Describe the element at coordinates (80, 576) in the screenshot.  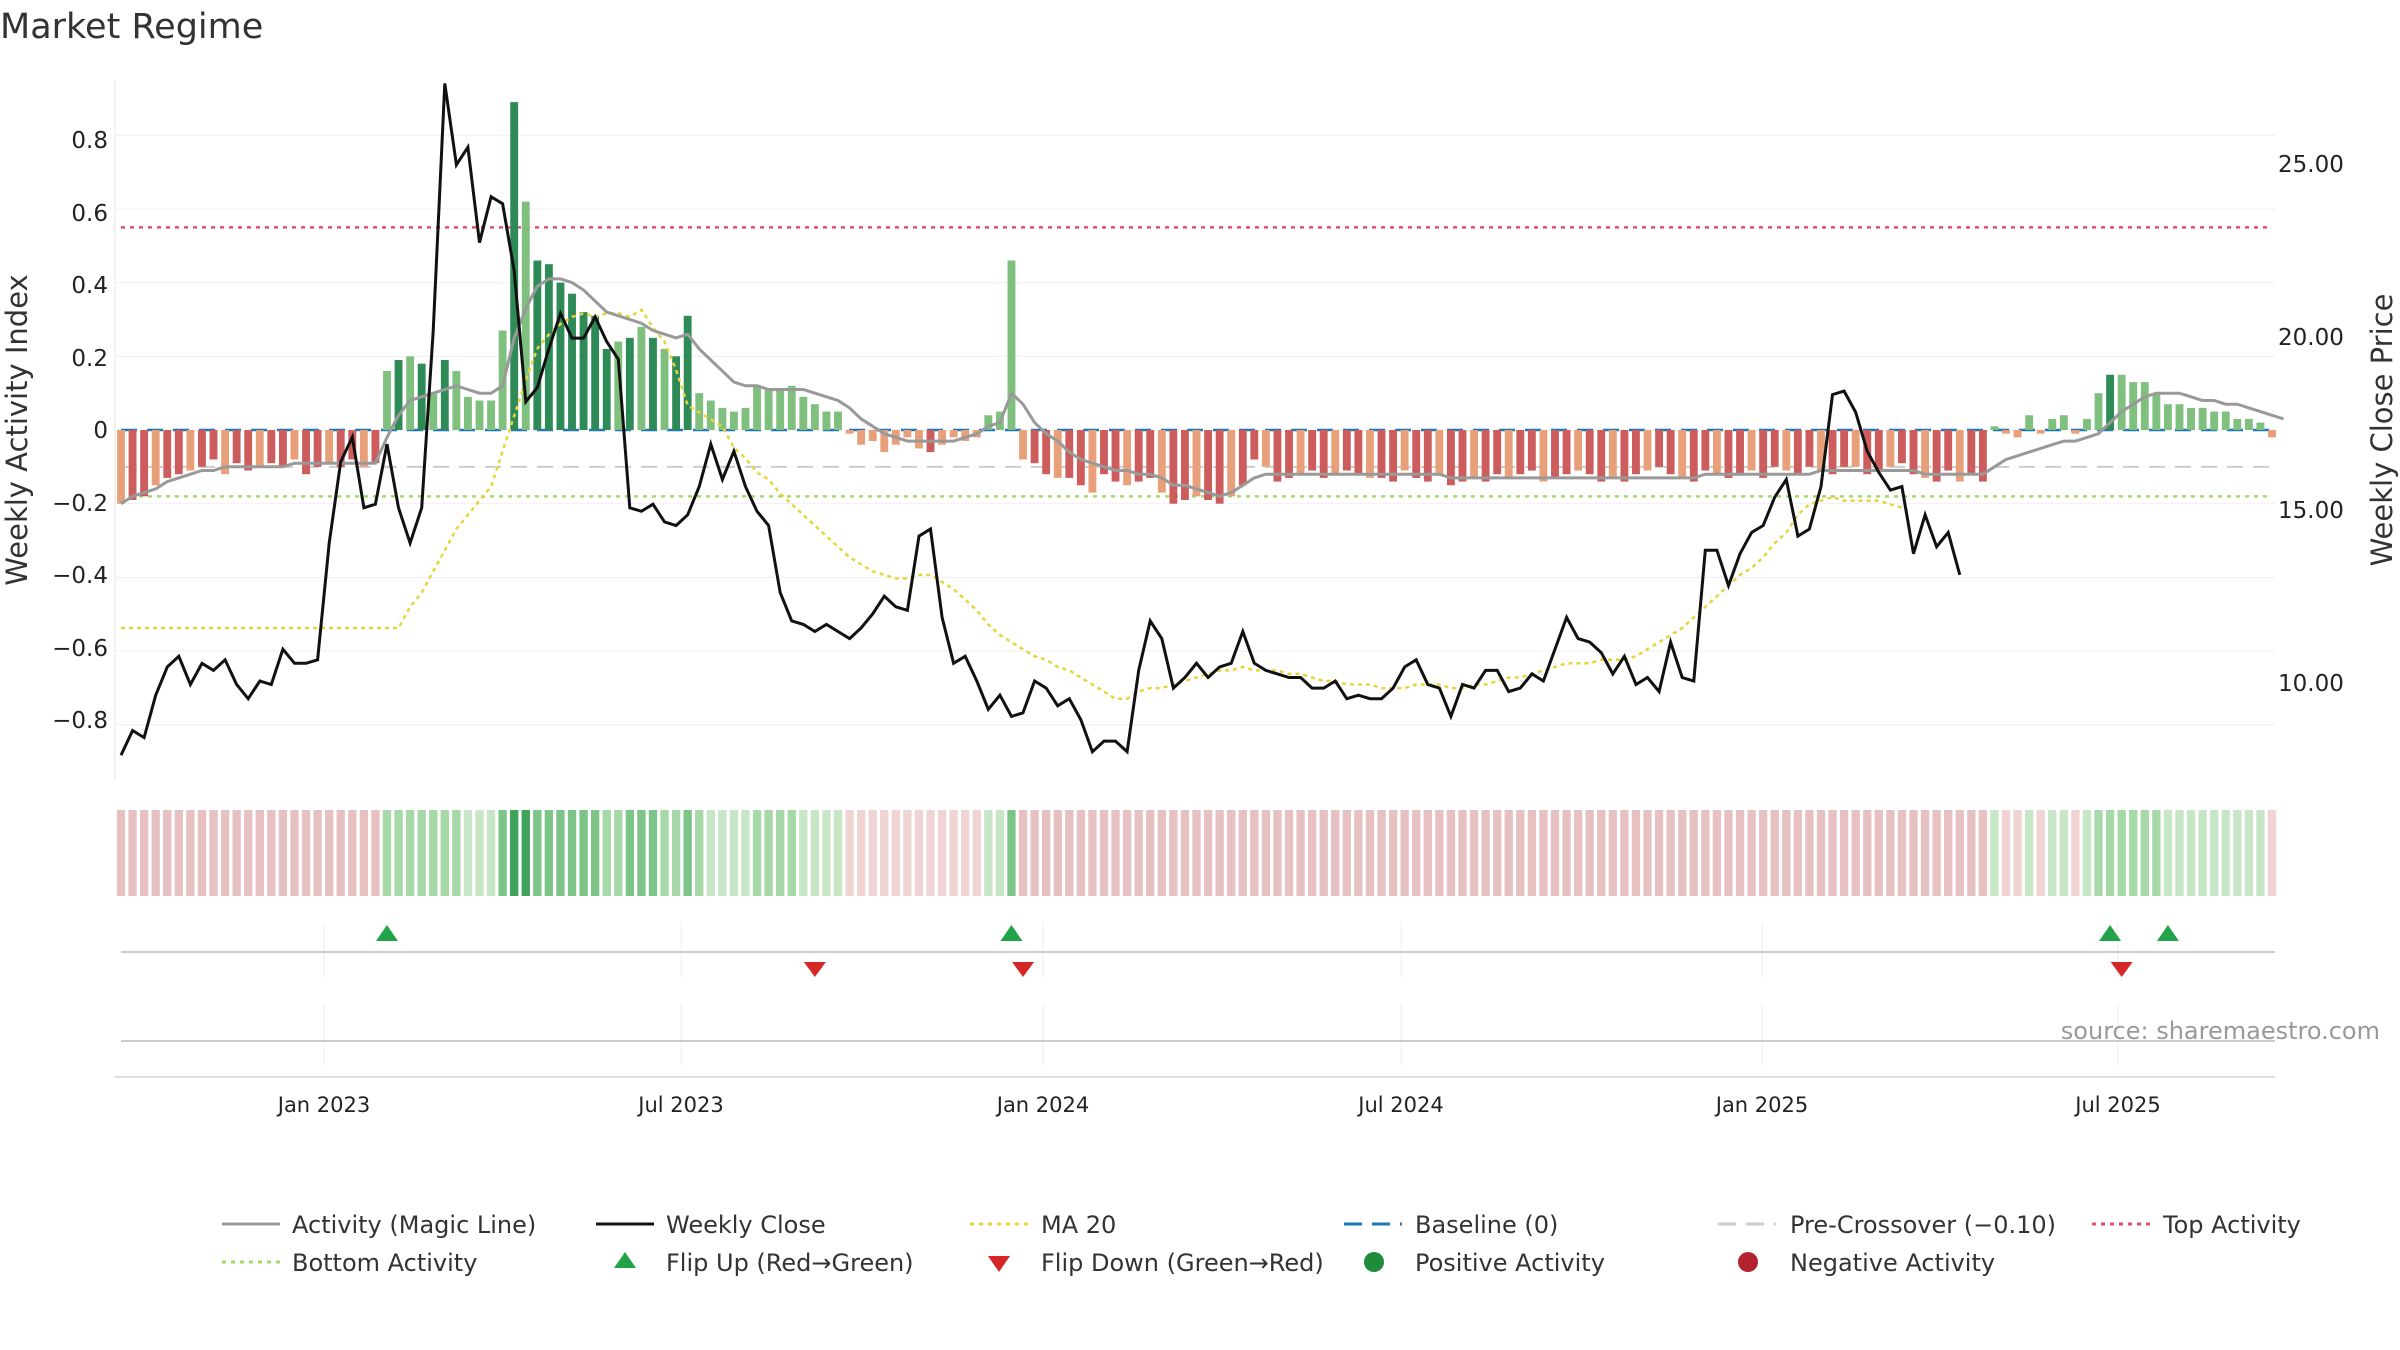
I see `left-tick-label: −0.4` at that location.